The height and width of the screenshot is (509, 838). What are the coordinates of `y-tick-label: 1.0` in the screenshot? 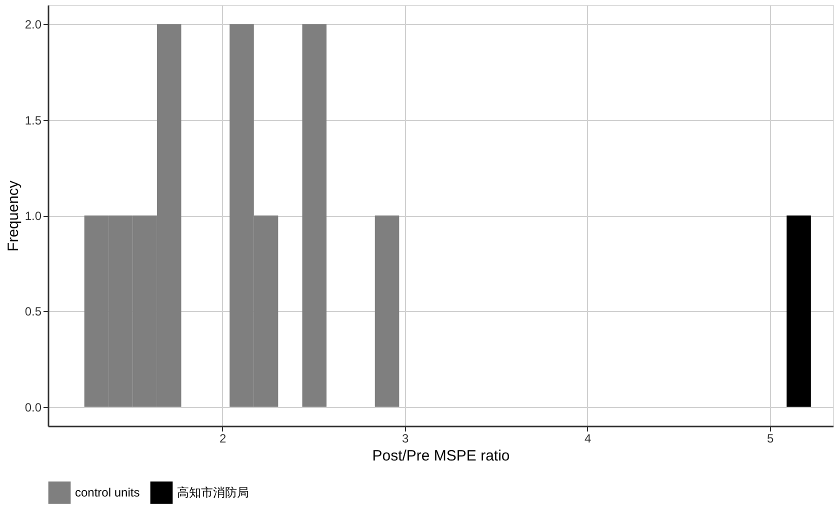 It's located at (33, 216).